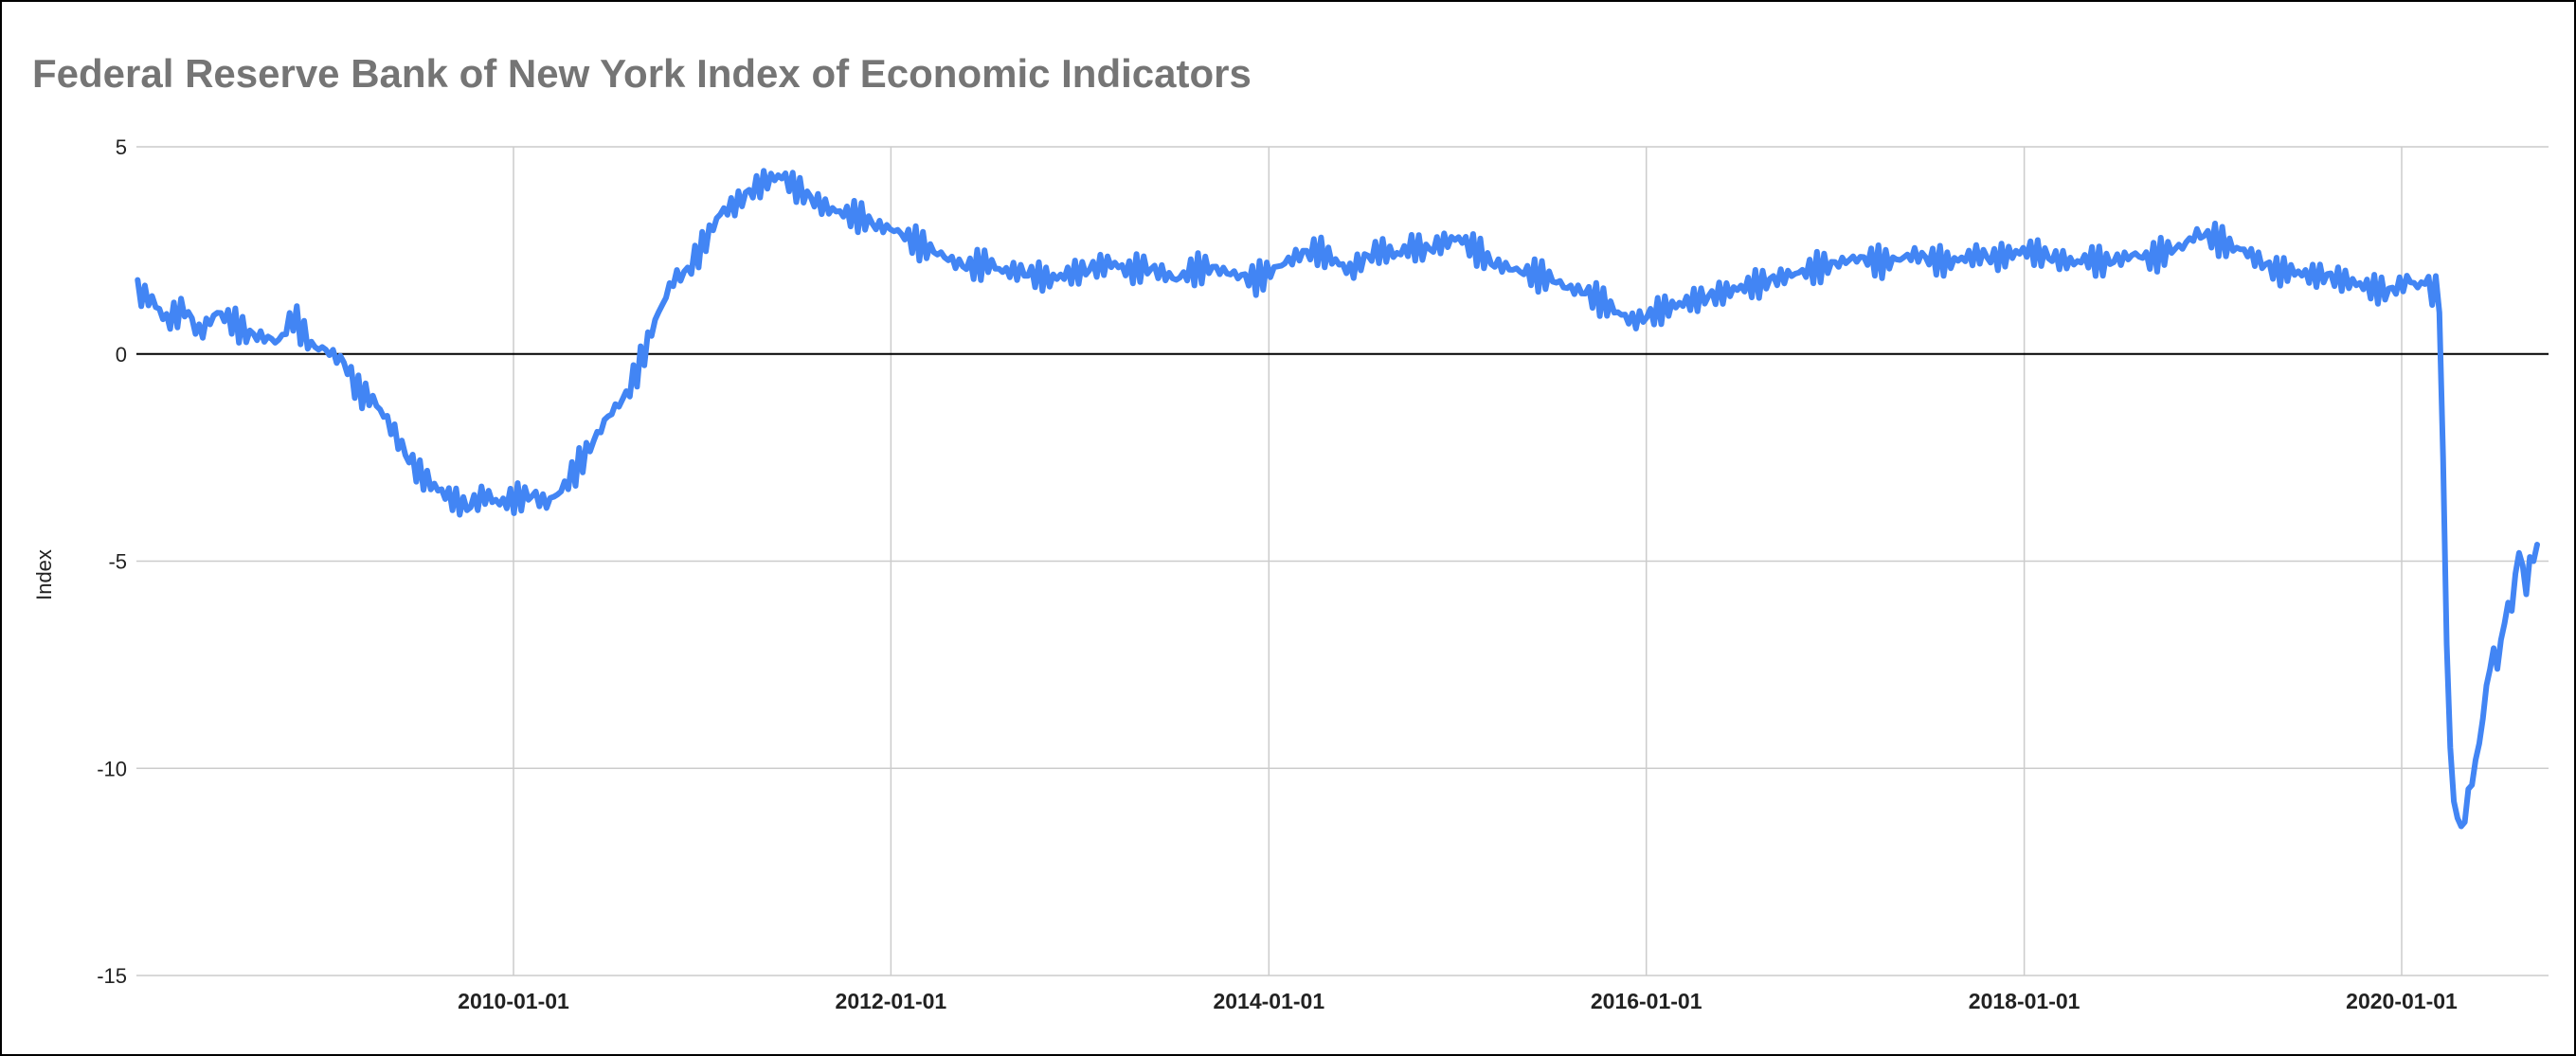 The width and height of the screenshot is (2576, 1056). What do you see at coordinates (891, 1001) in the screenshot?
I see `x-tick-label: 2012-01-01` at bounding box center [891, 1001].